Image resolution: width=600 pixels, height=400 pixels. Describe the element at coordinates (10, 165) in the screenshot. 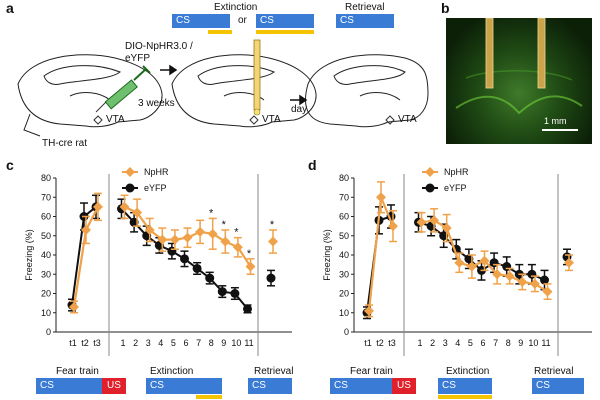

I see `panel-c-letter: c` at that location.